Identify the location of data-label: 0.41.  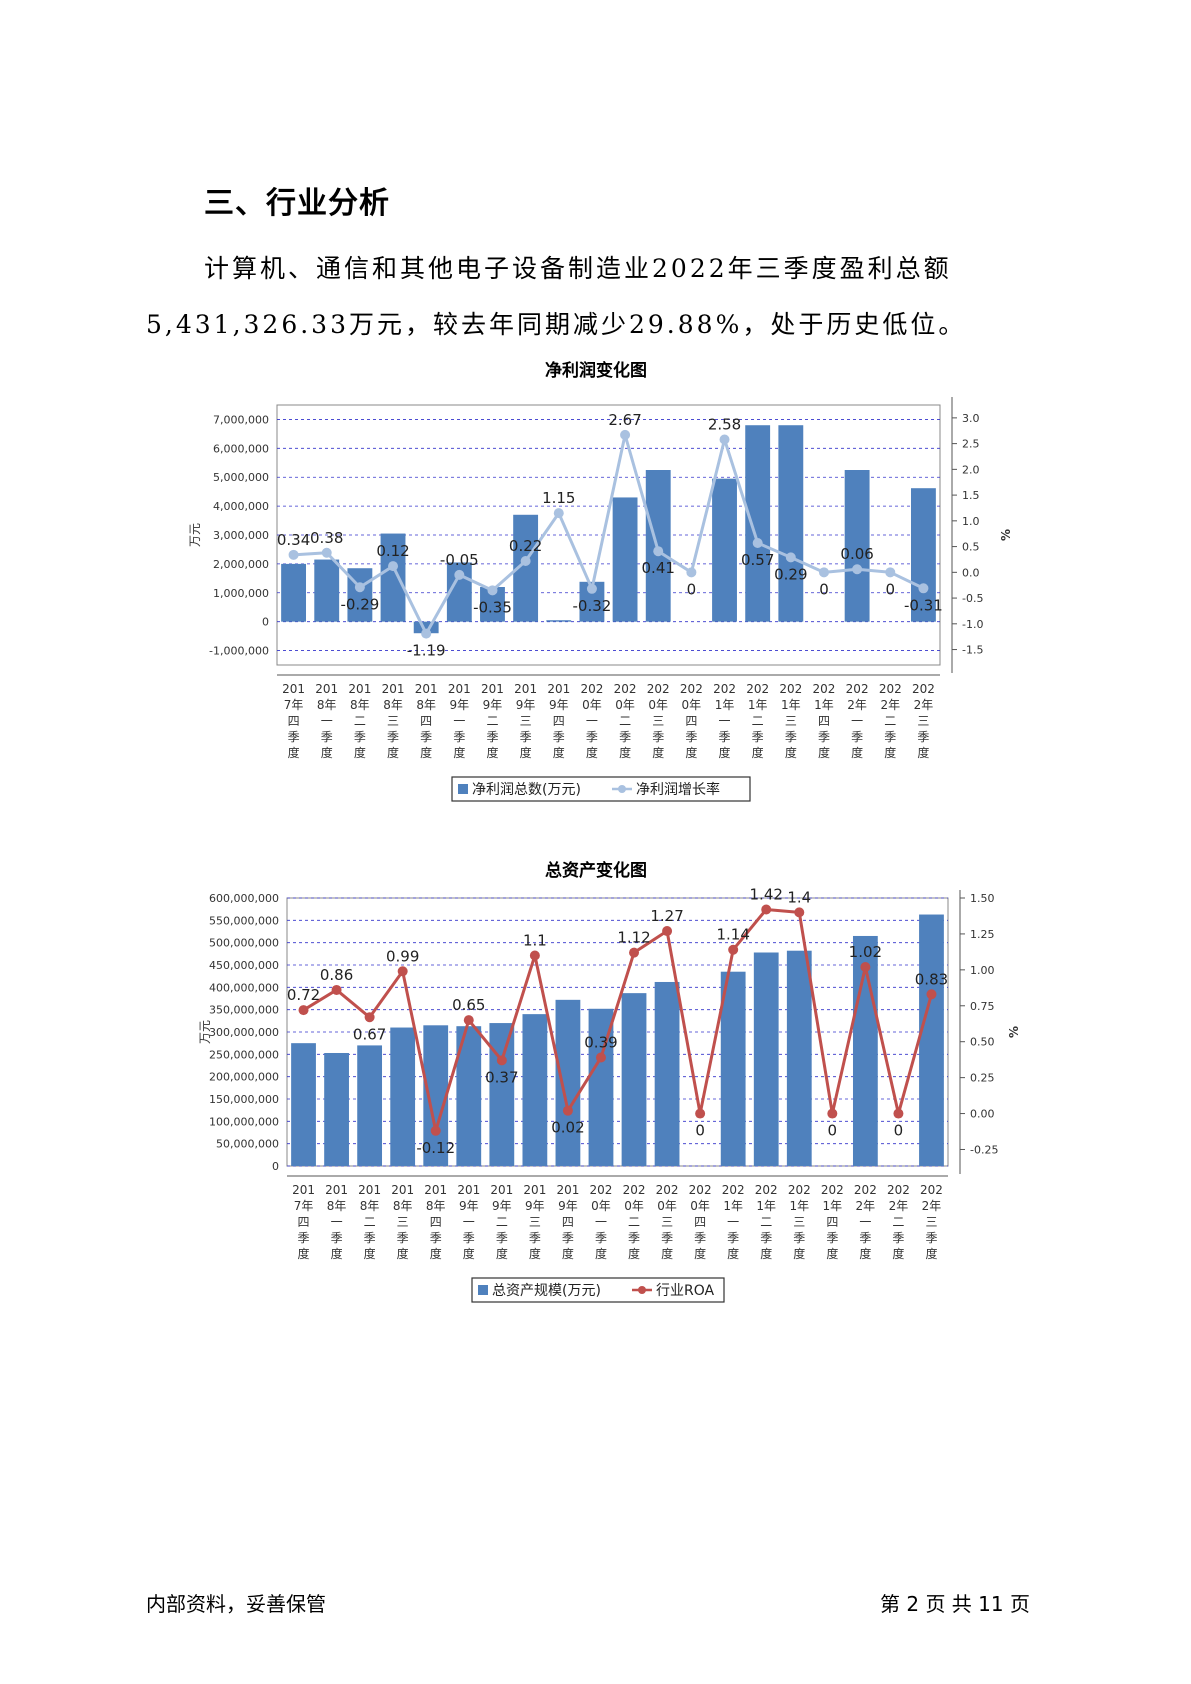
(658, 568).